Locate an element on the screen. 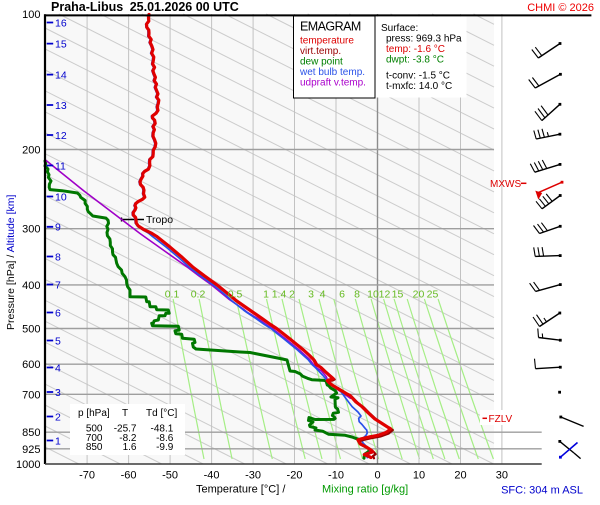  svg-text: CHMI © 2026 is located at coordinates (560, 8).